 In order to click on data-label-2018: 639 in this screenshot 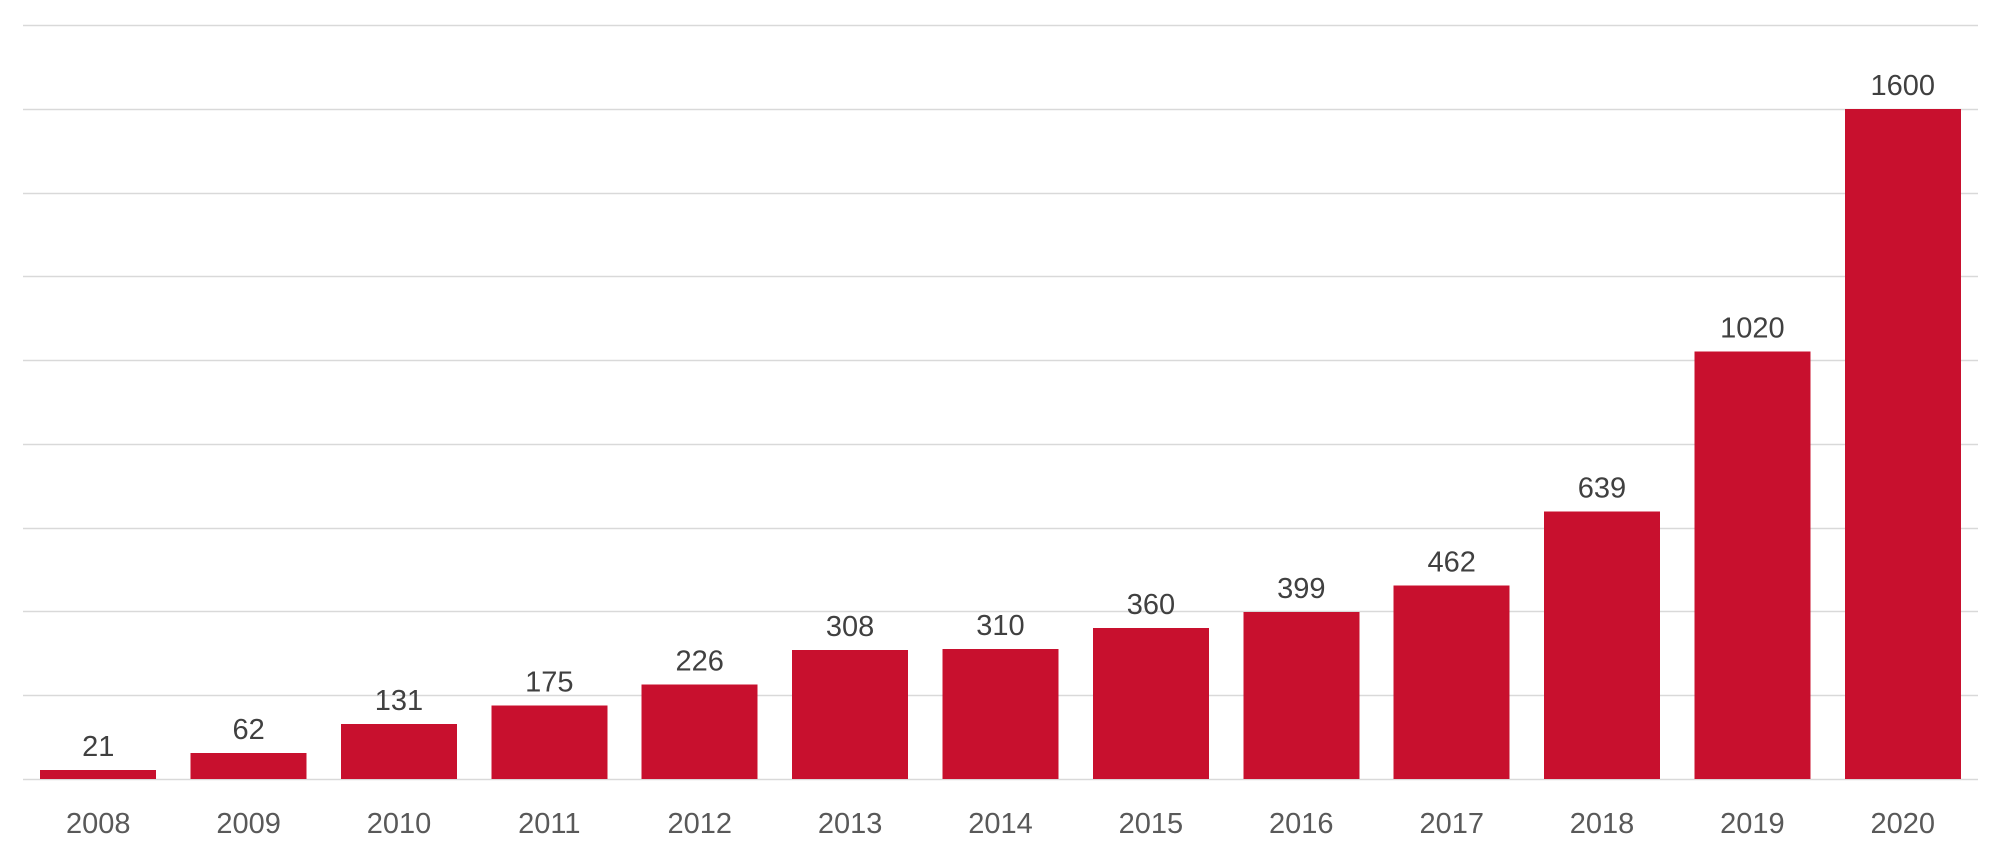, I will do `click(1602, 488)`.